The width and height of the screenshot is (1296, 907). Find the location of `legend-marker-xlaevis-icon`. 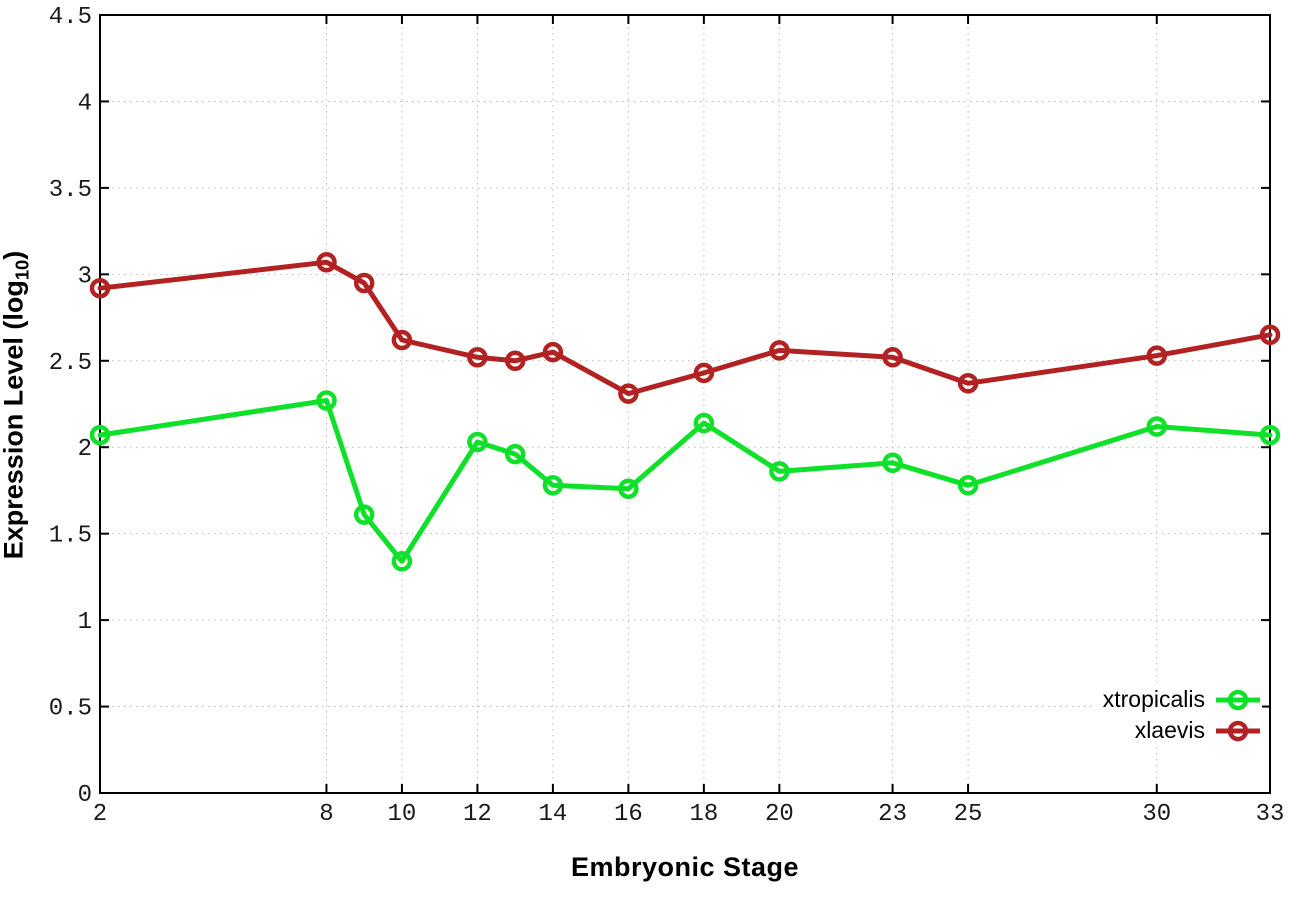

legend-marker-xlaevis-icon is located at coordinates (1238, 730).